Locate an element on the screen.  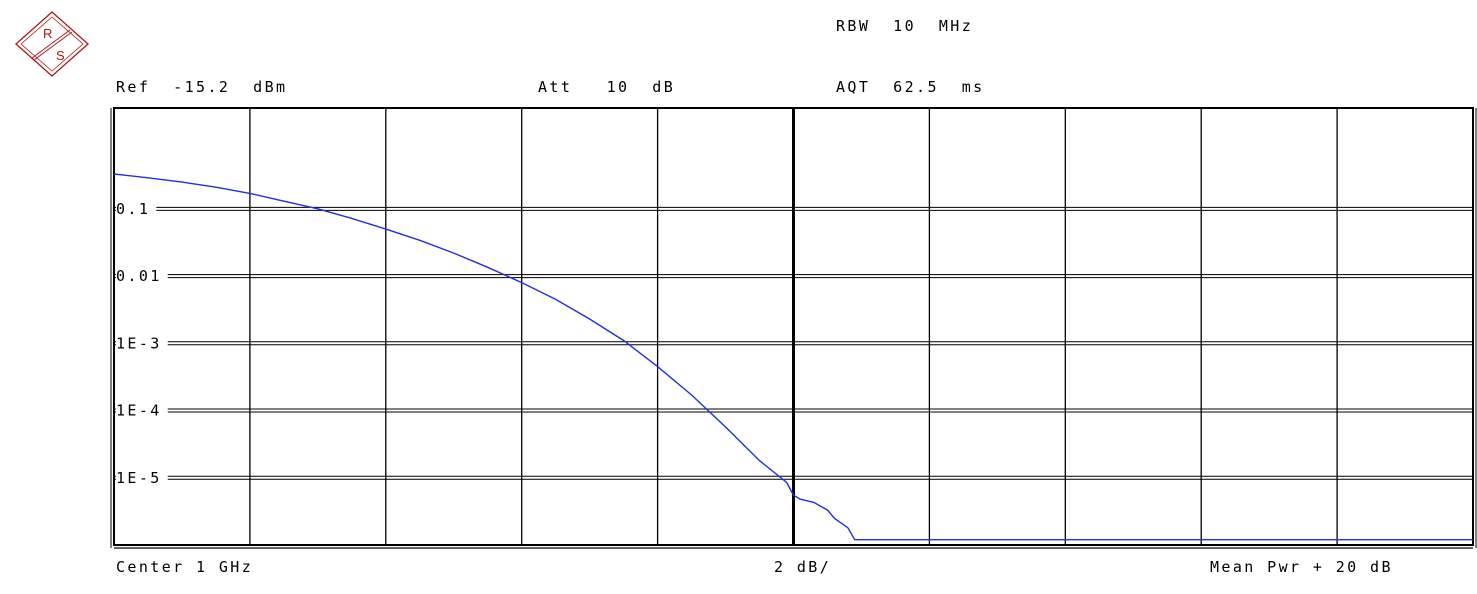
rbw-readout: RBW 10 MHz is located at coordinates (905, 26).